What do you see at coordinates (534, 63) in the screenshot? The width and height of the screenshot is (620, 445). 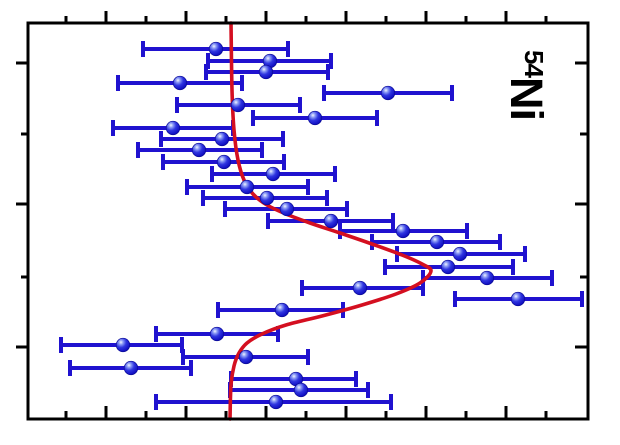 I see `isotope-mass-number: 54` at bounding box center [534, 63].